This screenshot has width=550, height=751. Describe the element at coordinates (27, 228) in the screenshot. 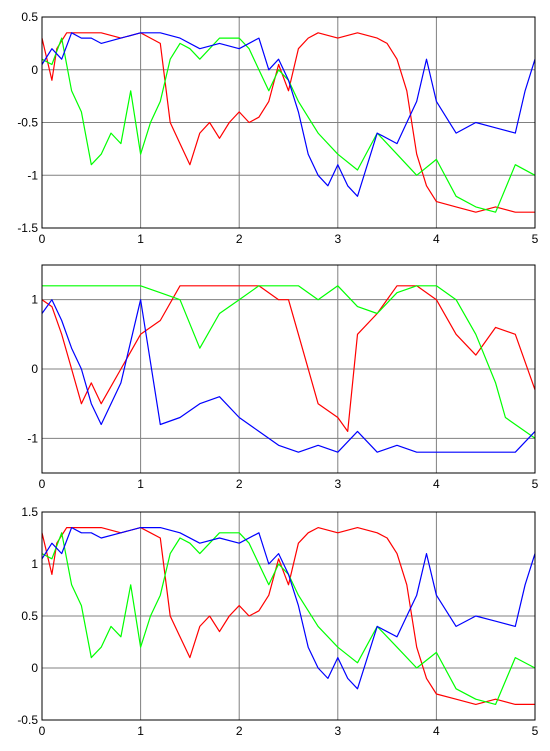

I see `y-tick-label: -1.5` at that location.